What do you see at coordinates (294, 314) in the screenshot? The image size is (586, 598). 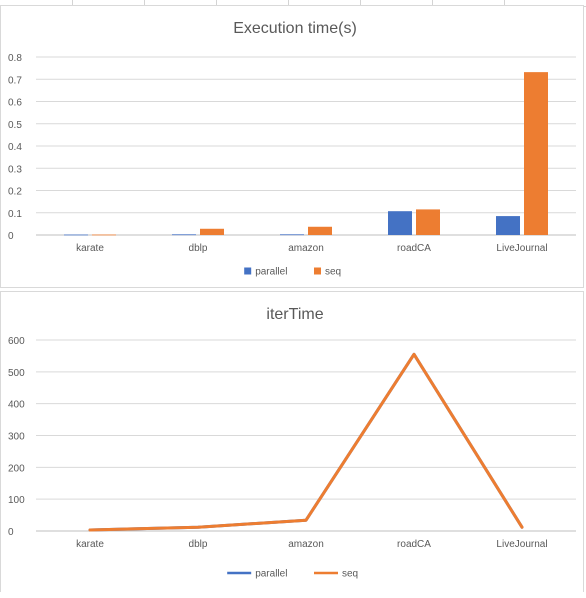 I see `chart-title: iterTime` at bounding box center [294, 314].